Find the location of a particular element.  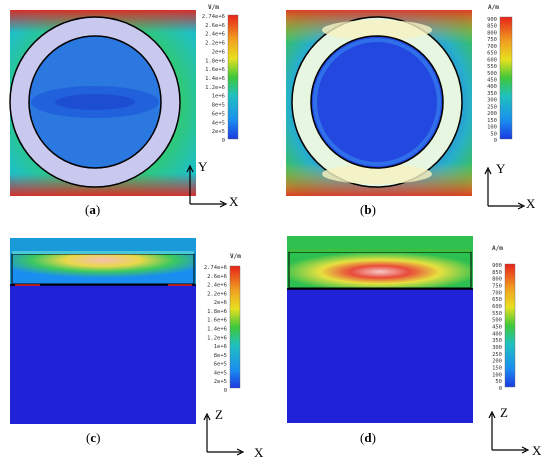

axis-x-d: X is located at coordinates (537, 450).